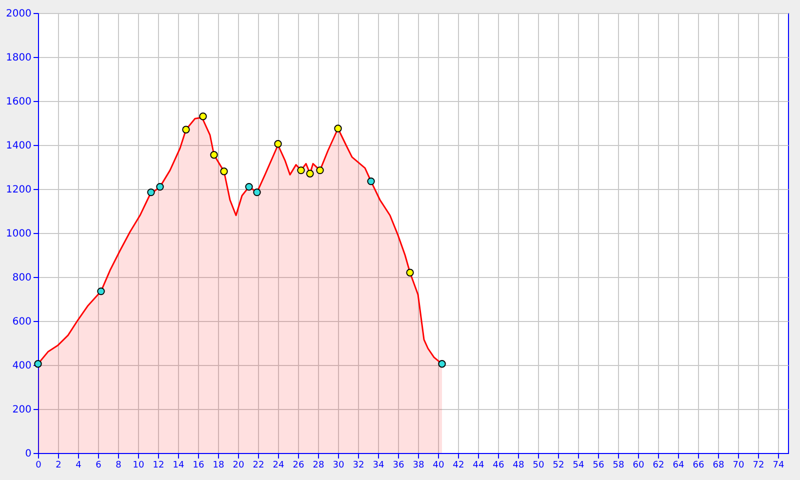 The image size is (800, 480). What do you see at coordinates (258, 465) in the screenshot?
I see `x-tick-label: 22` at bounding box center [258, 465].